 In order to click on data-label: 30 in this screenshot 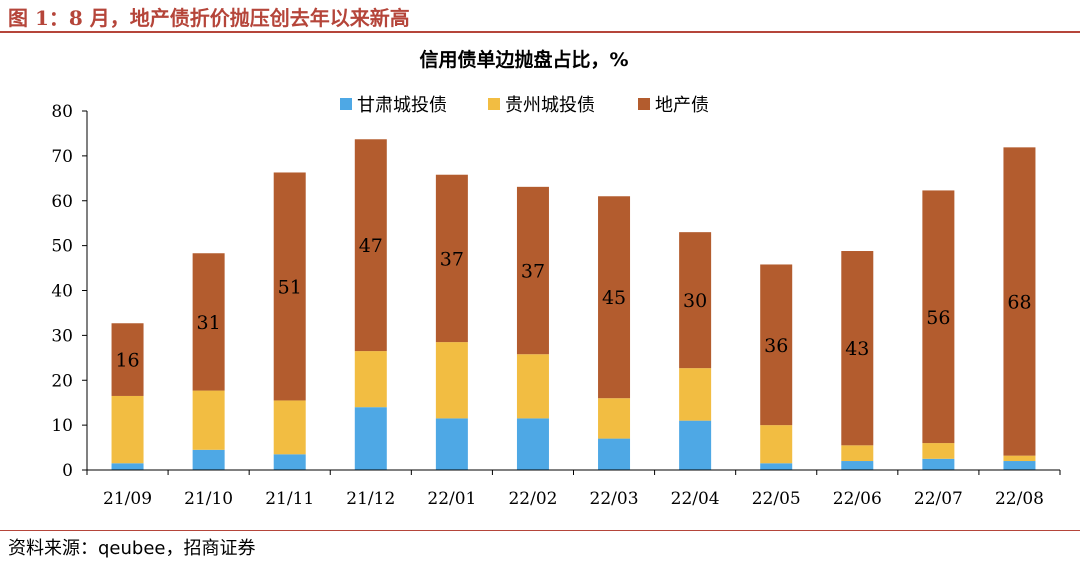, I will do `click(695, 301)`.